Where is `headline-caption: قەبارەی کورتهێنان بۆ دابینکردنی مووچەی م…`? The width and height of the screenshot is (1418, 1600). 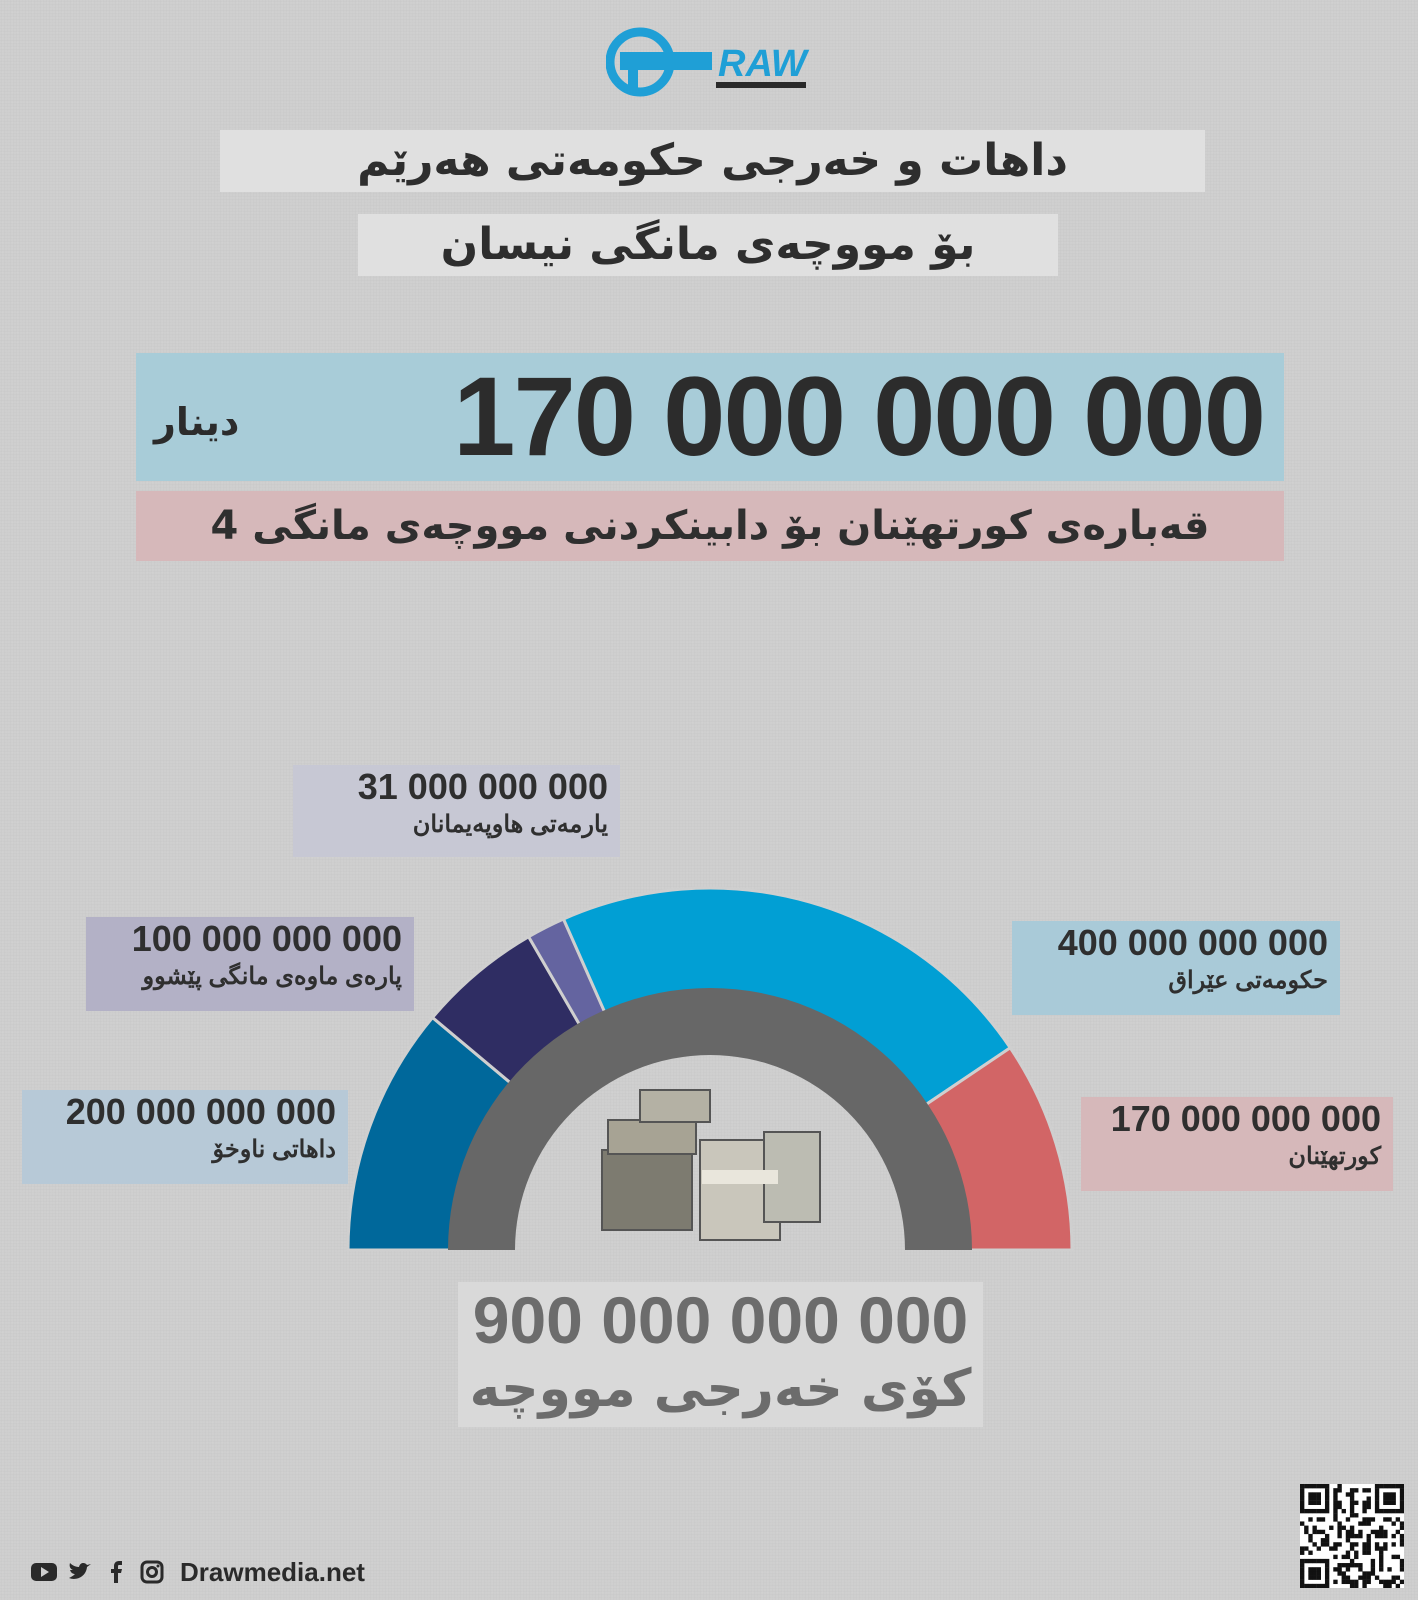 headline-caption: قەبارەی کورتهێنان بۆ دابینکردنی مووچەی م… is located at coordinates (710, 526).